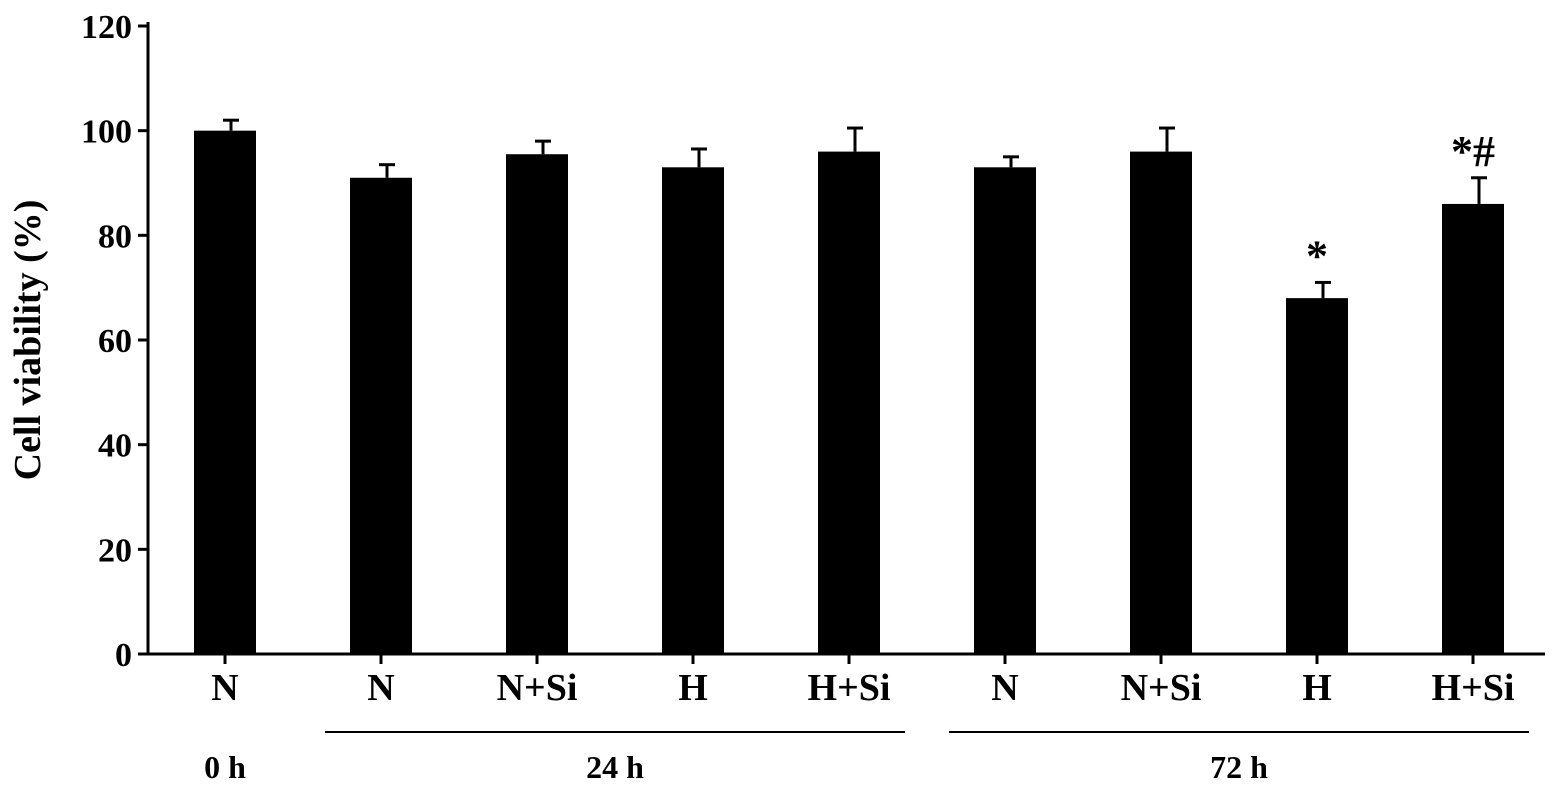 The height and width of the screenshot is (787, 1559). I want to click on y-axis-title: Cell viability (%), so click(28, 340).